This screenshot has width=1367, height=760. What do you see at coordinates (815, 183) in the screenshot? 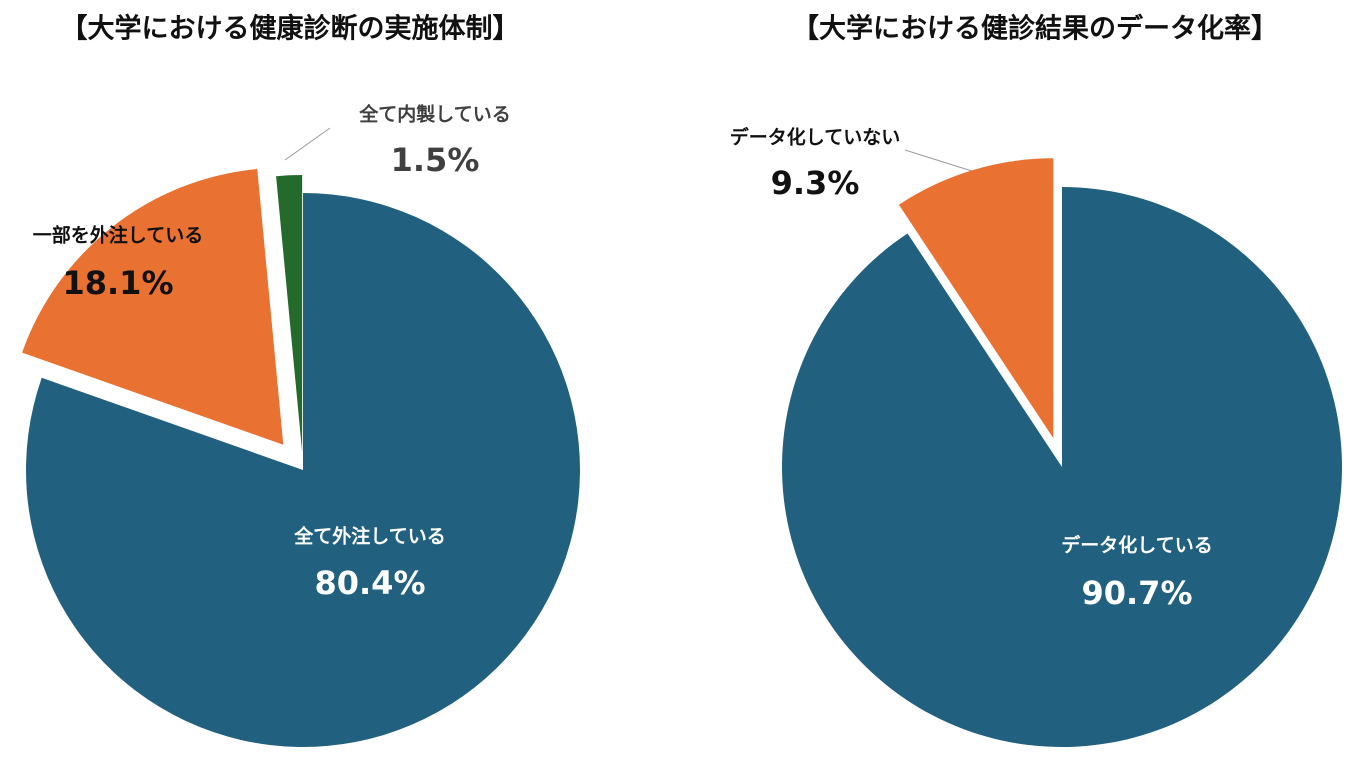
I see `value-label: 9.3%` at bounding box center [815, 183].